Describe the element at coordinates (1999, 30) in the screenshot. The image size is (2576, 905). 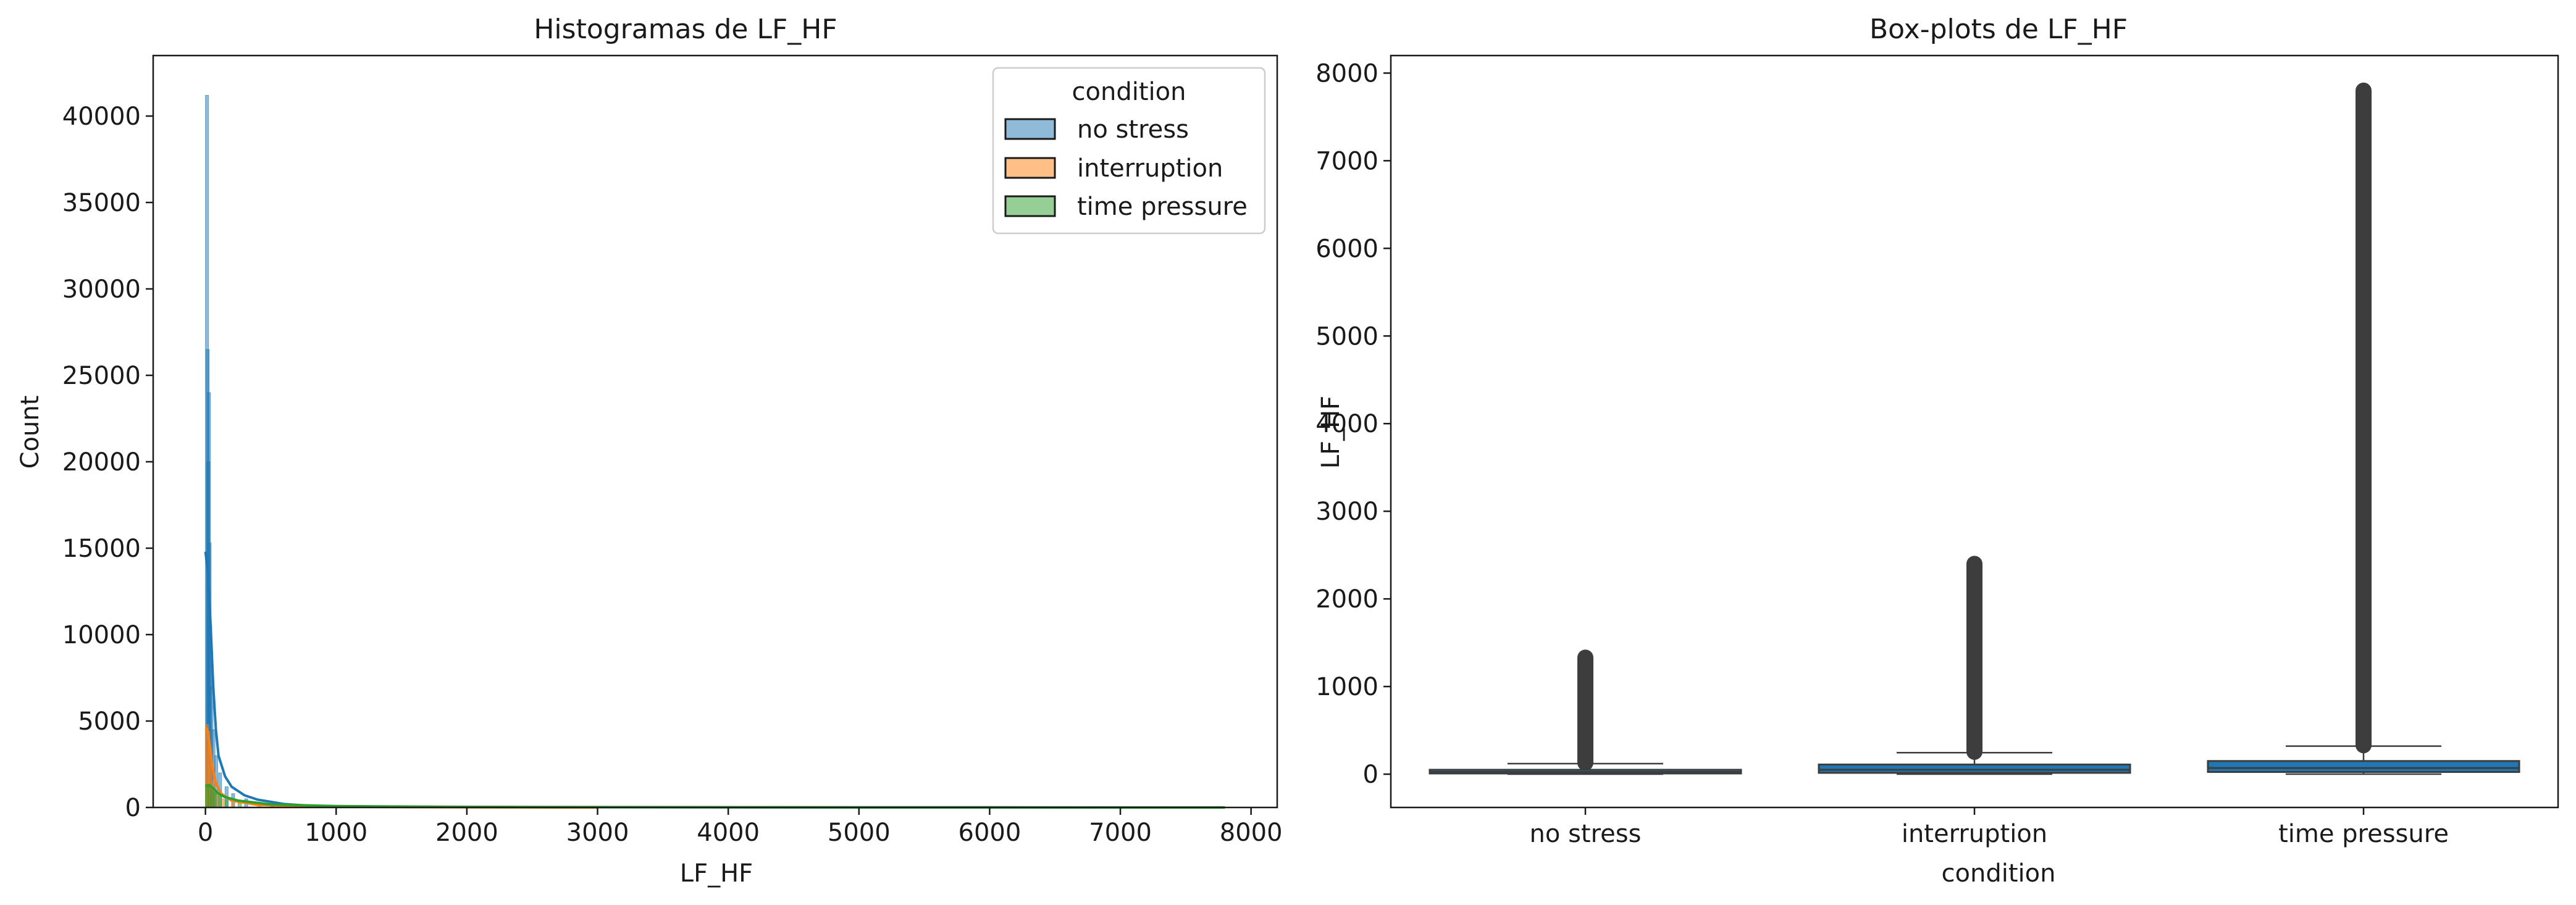
I see `boxplot-title: Box-plots de LF_HF` at that location.